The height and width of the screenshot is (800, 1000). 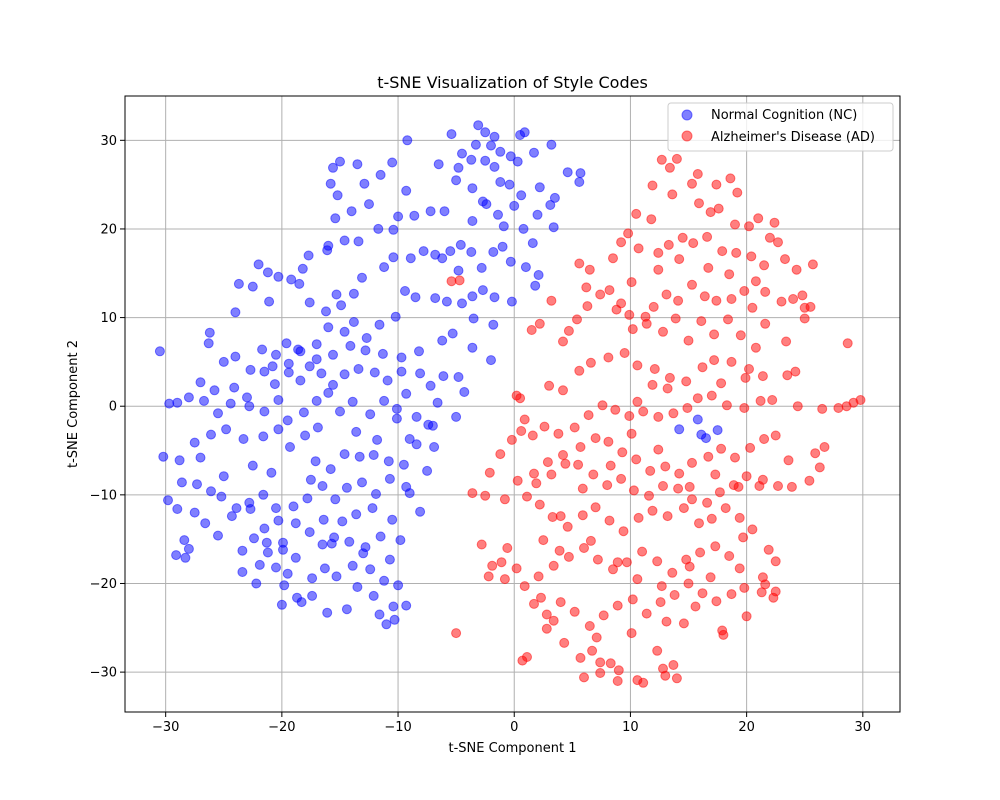 I want to click on legend-marker-nc, so click(x=687, y=115).